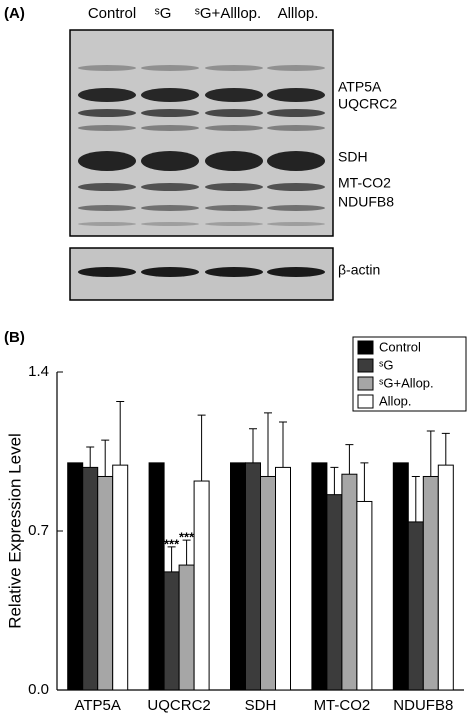  I want to click on y-tick-label: 0.0, so click(38, 689).